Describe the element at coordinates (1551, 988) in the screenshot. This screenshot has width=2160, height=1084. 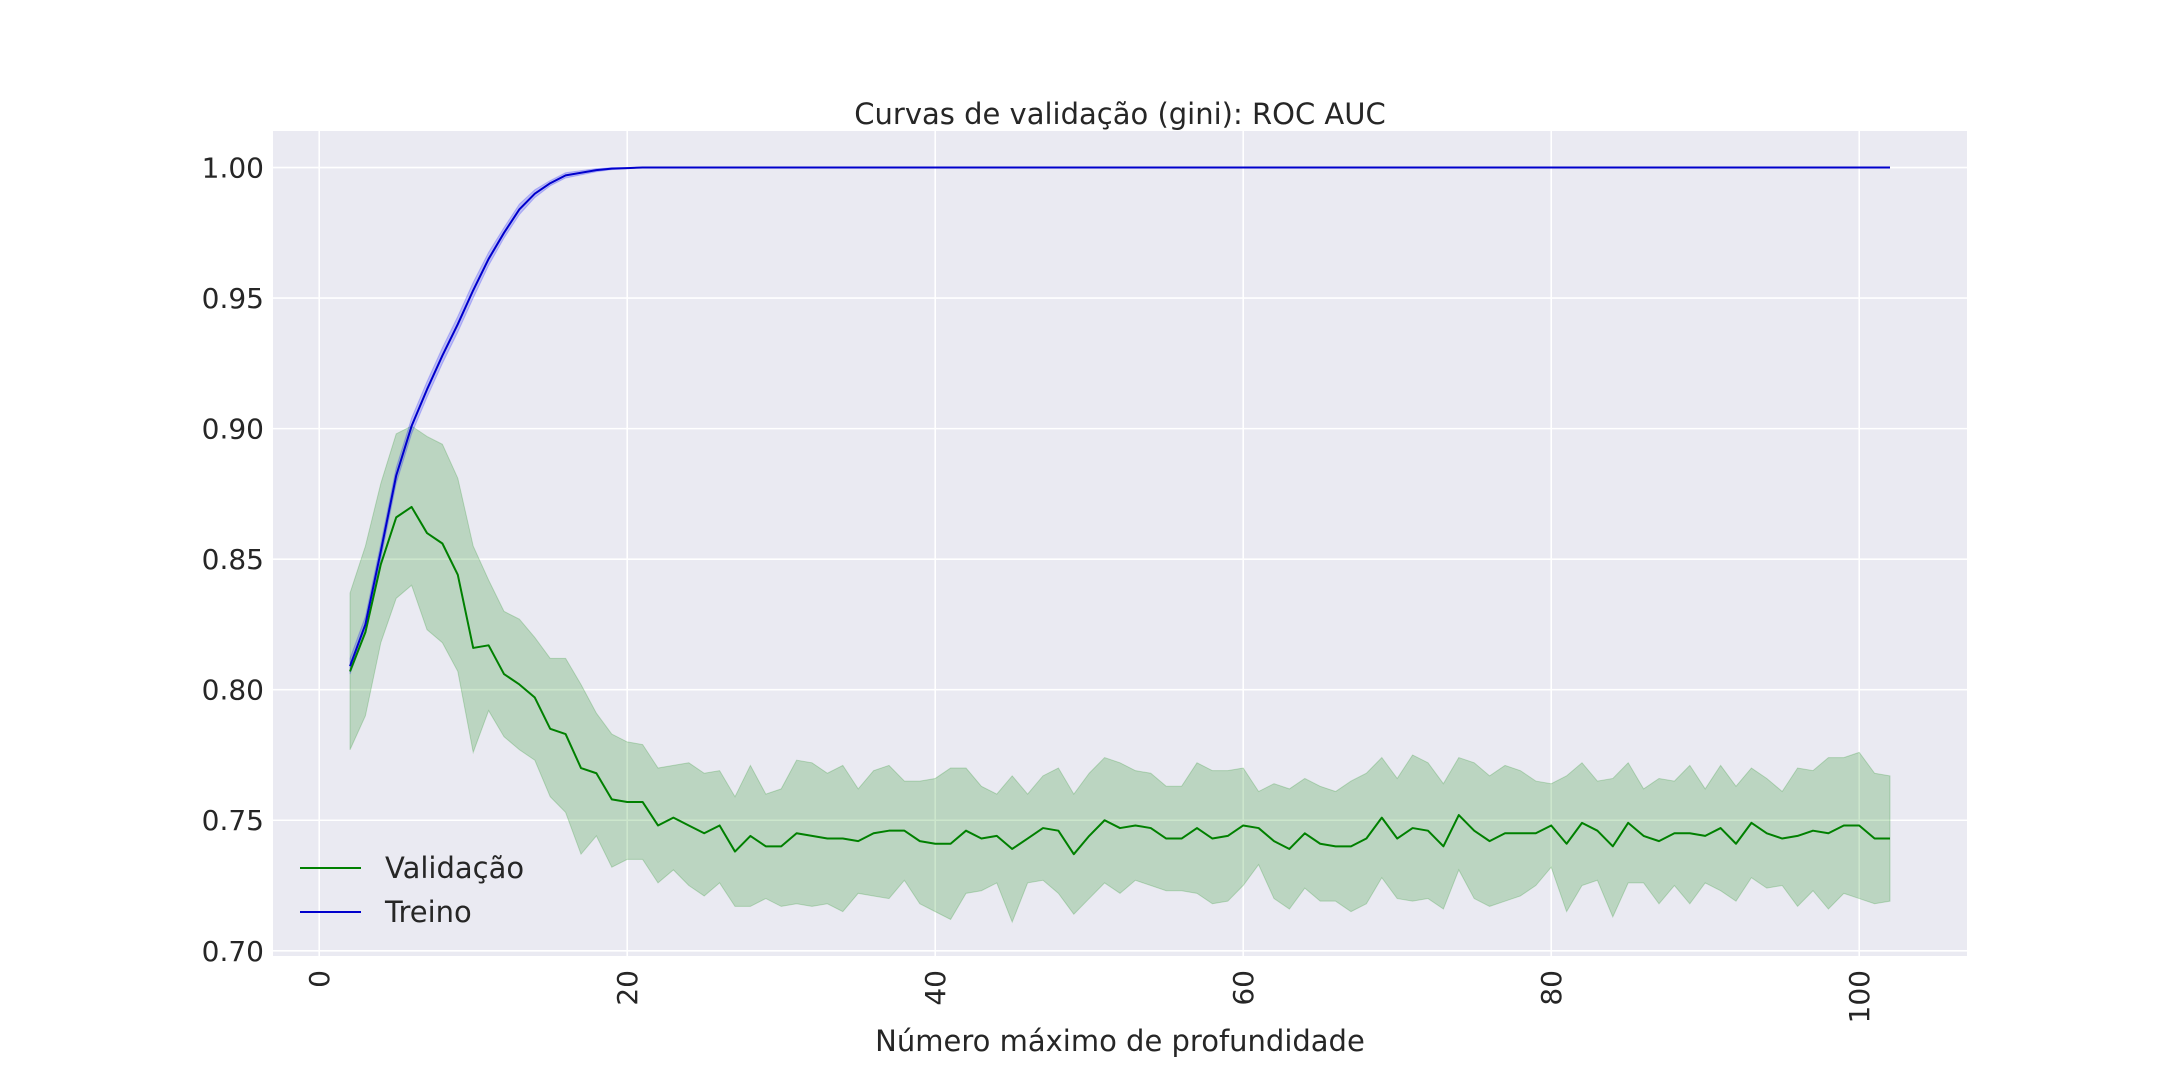
I see `x-tick-label: 80` at that location.